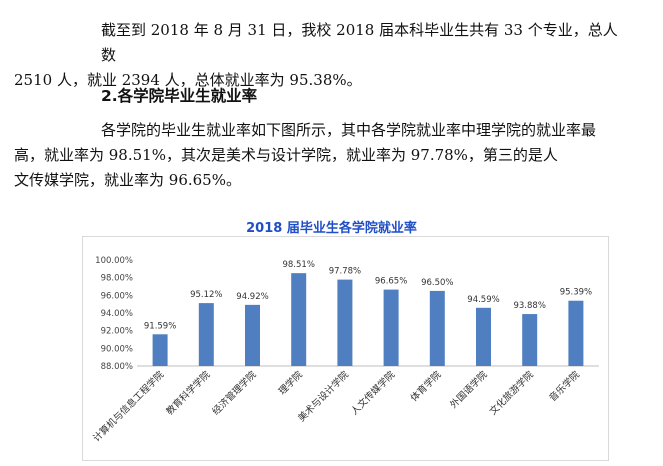 Image resolution: width=663 pixels, height=466 pixels. Describe the element at coordinates (234, 392) in the screenshot. I see `x-tick-label: 经济管理学院` at that location.